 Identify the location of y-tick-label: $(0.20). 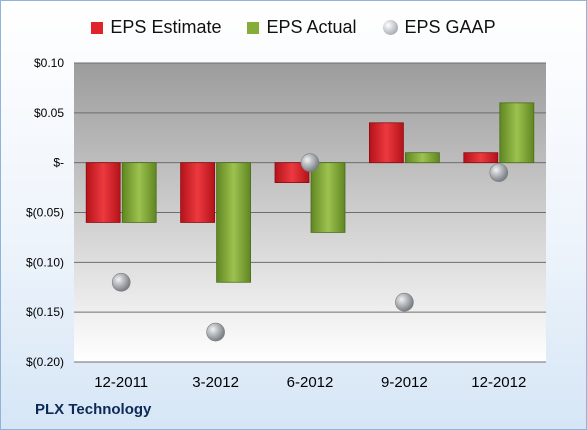
(45, 362).